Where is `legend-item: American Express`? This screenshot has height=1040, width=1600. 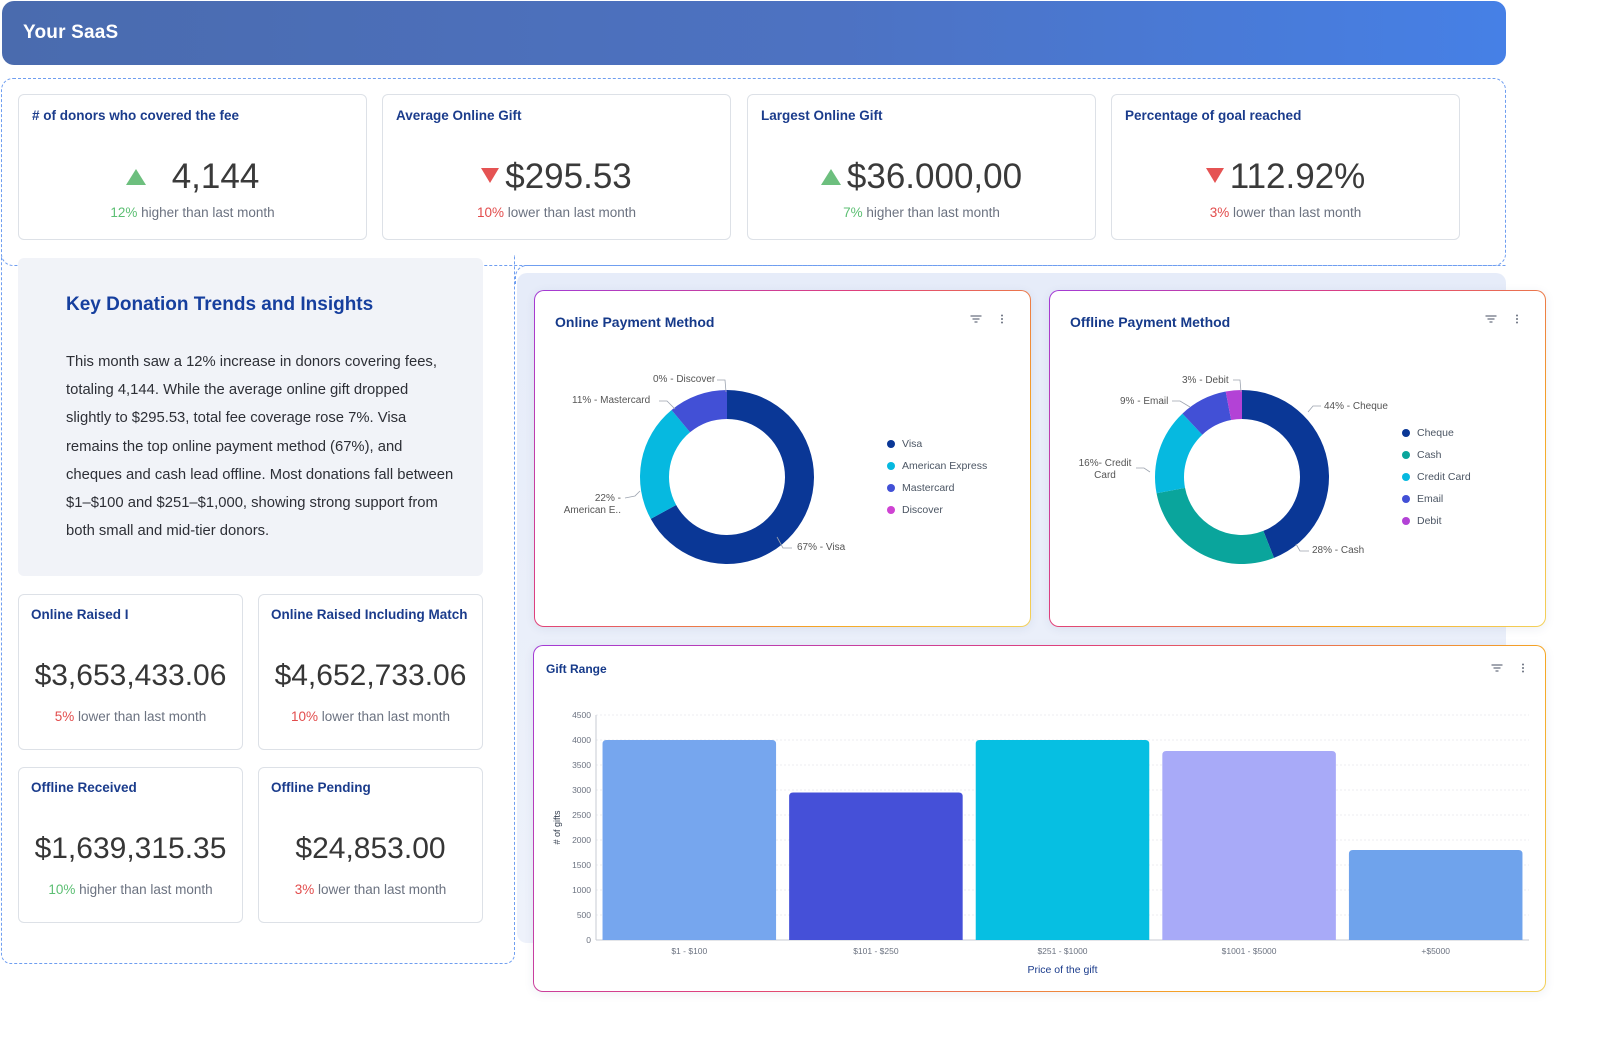
legend-item: American Express is located at coordinates (937, 466).